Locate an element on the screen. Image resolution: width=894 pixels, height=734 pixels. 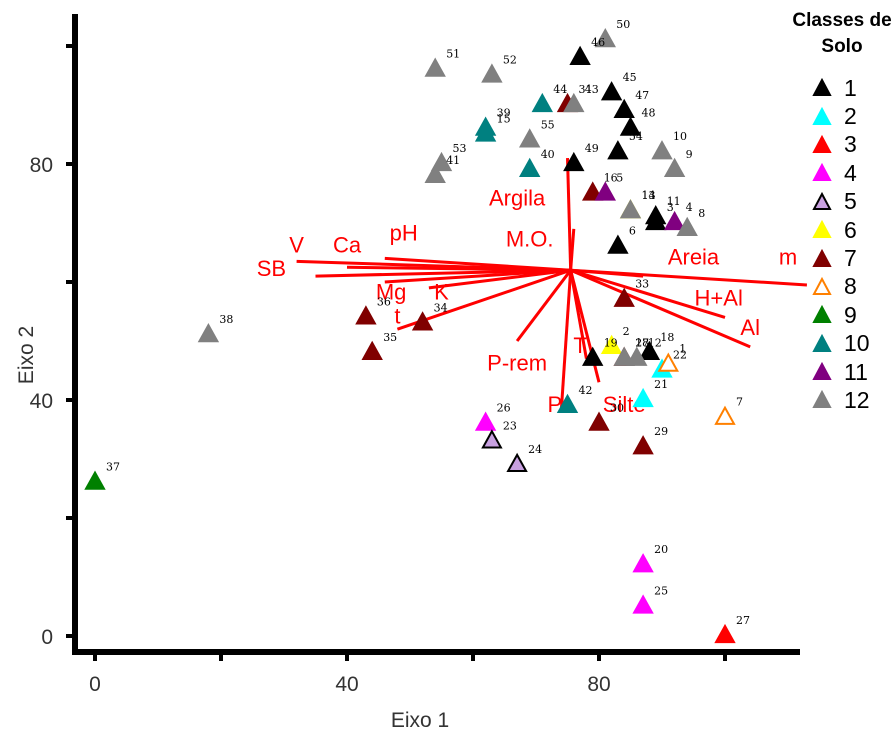
point-label: 48 is located at coordinates (649, 113).